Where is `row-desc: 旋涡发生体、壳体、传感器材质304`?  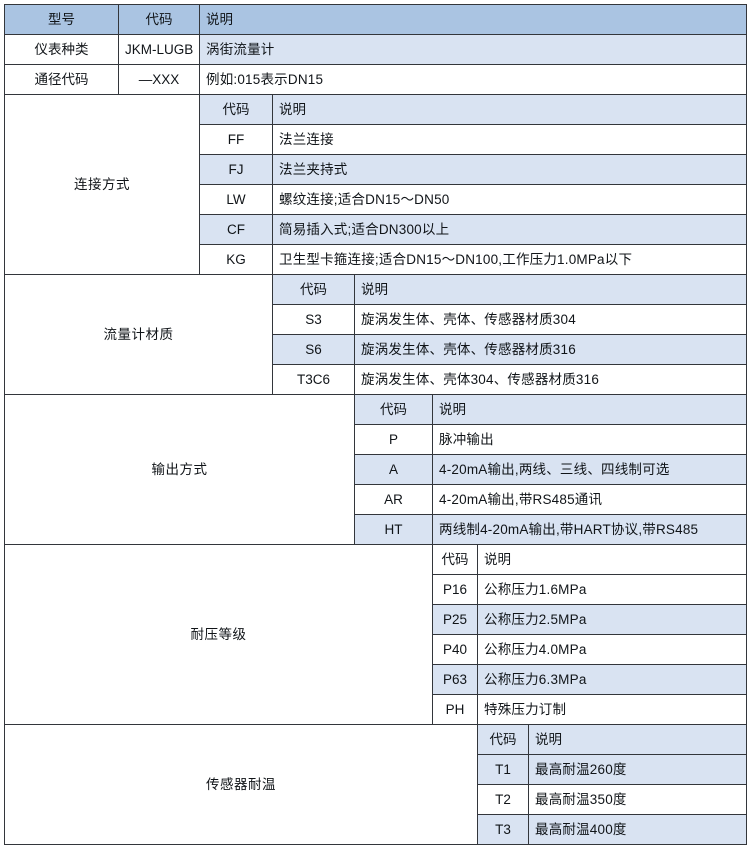 row-desc: 旋涡发生体、壳体、传感器材质304 is located at coordinates (550, 319).